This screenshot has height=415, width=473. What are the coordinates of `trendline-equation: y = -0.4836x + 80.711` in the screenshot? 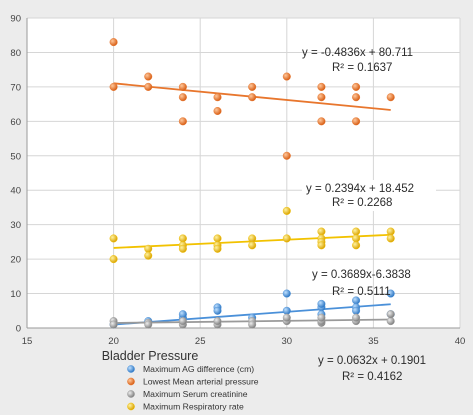 It's located at (357, 53).